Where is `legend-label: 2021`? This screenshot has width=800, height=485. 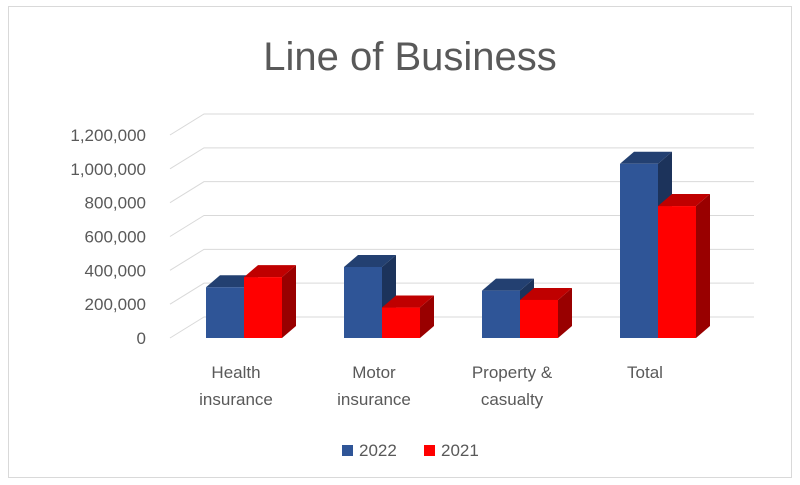 legend-label: 2021 is located at coordinates (460, 450).